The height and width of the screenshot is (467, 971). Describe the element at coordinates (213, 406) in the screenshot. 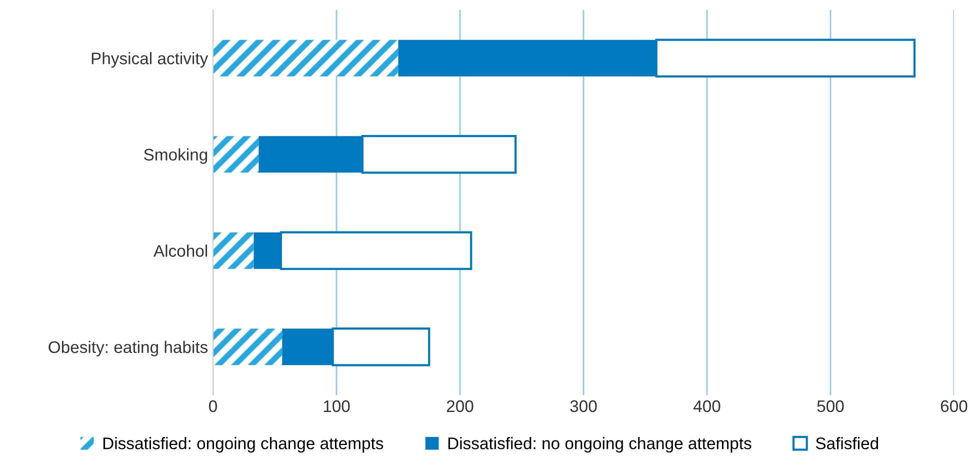

I see `x-tick-label: 0` at that location.